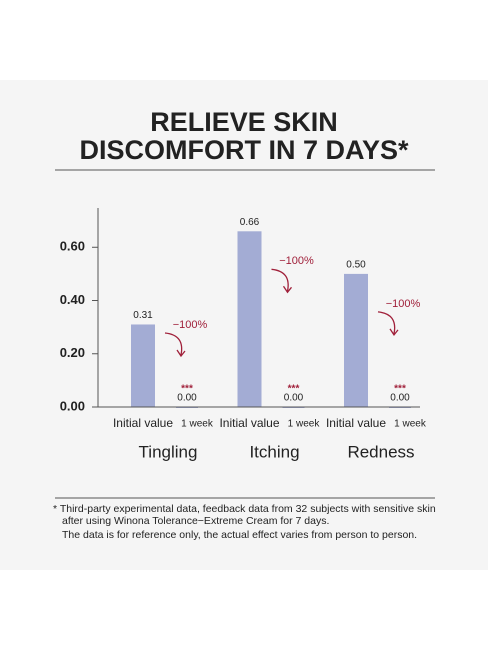 The height and width of the screenshot is (650, 488). Describe the element at coordinates (72, 352) in the screenshot. I see `y-tick-label: 0.20` at that location.